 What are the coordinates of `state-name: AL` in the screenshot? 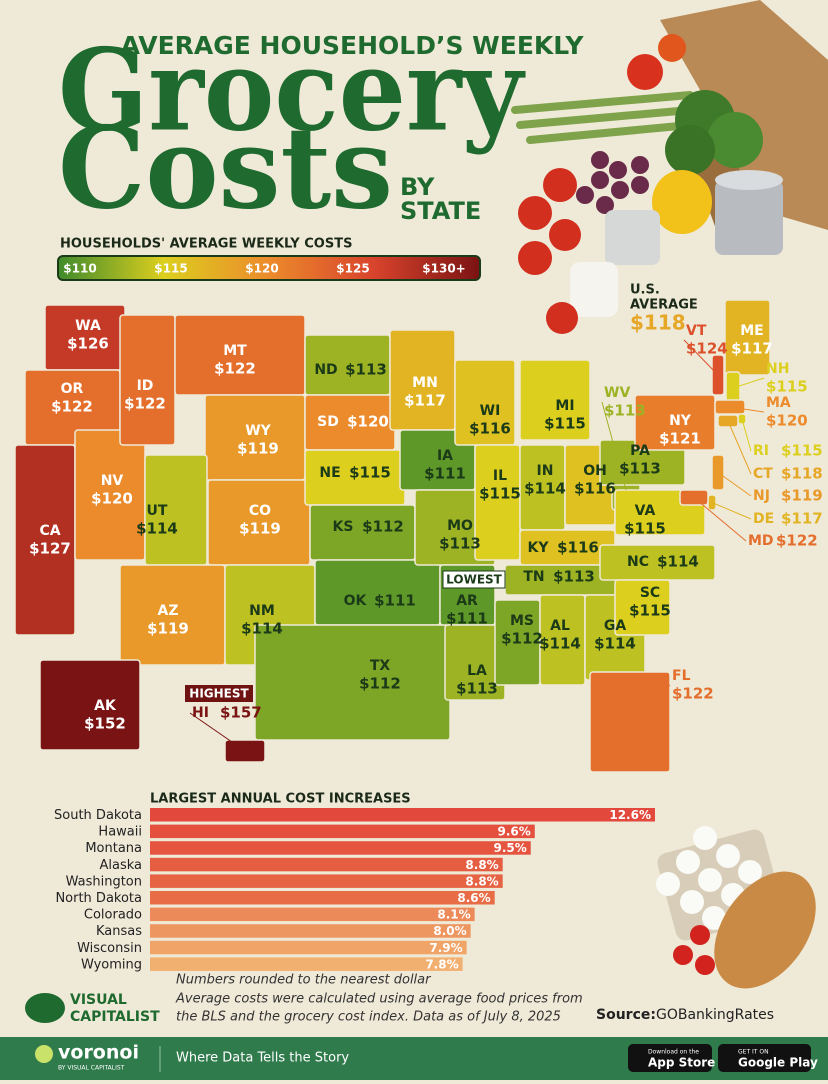 It's located at (560, 626).